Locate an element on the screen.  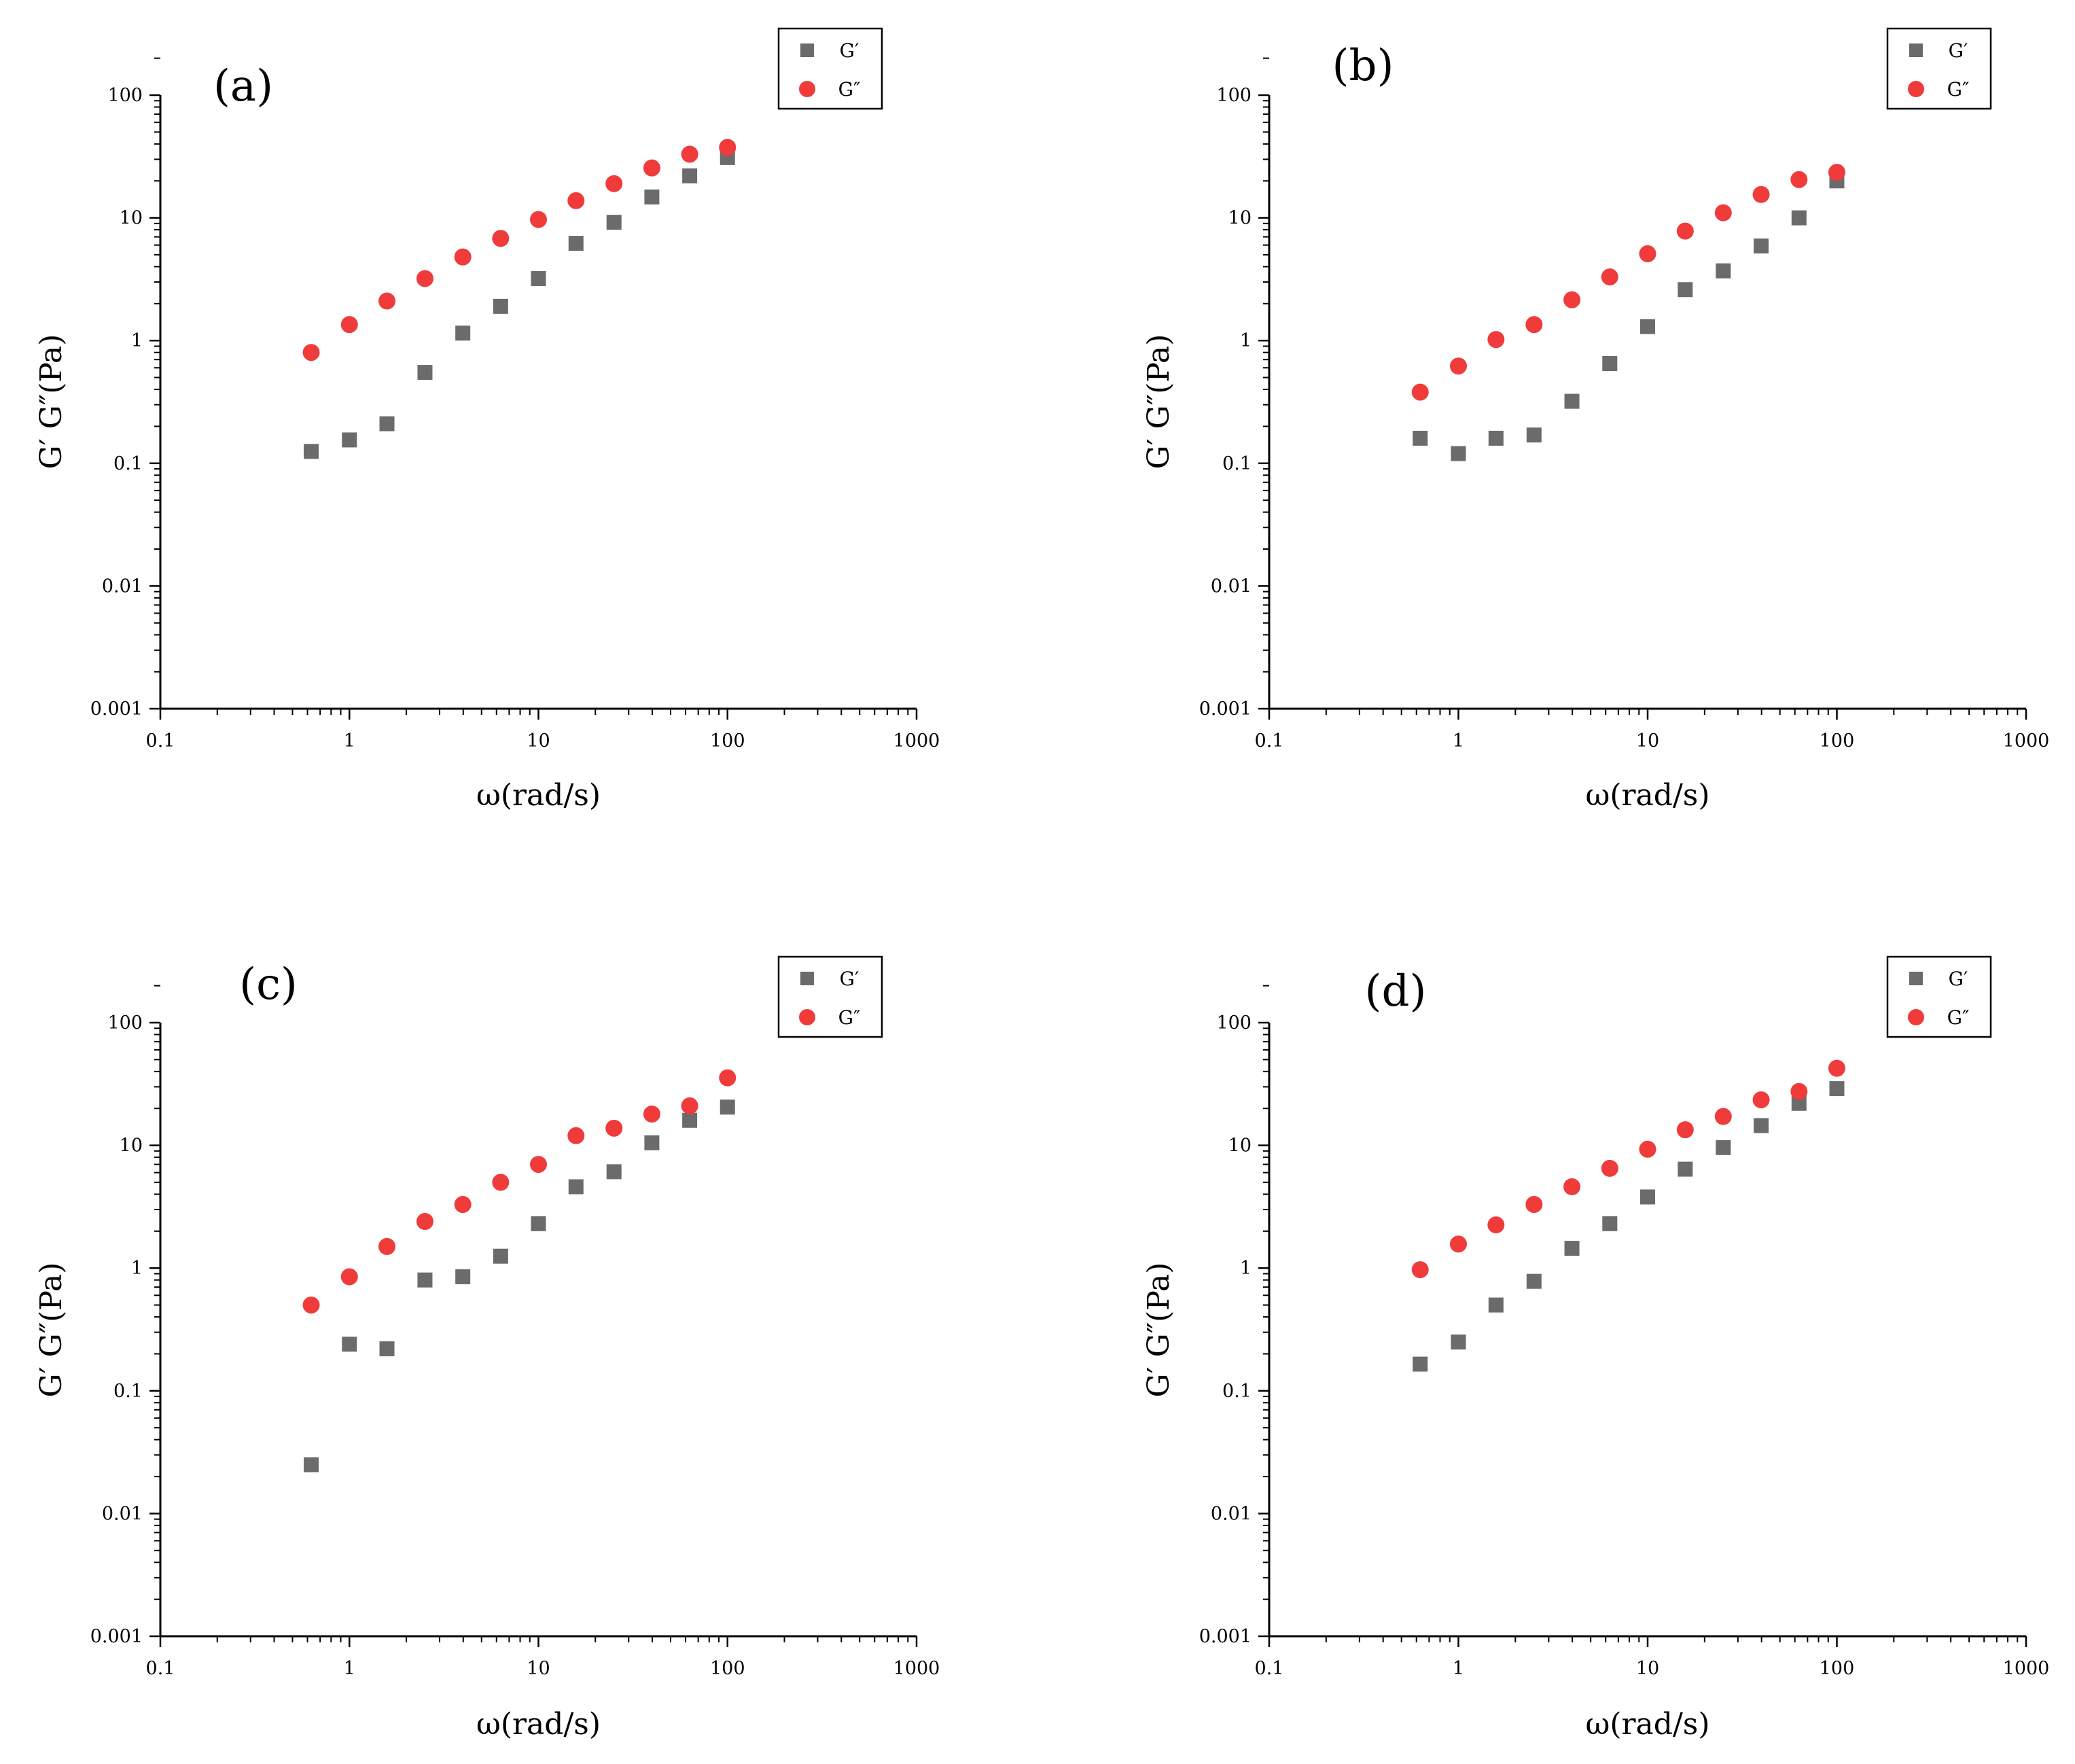
panel-label: (a) is located at coordinates (243, 86).